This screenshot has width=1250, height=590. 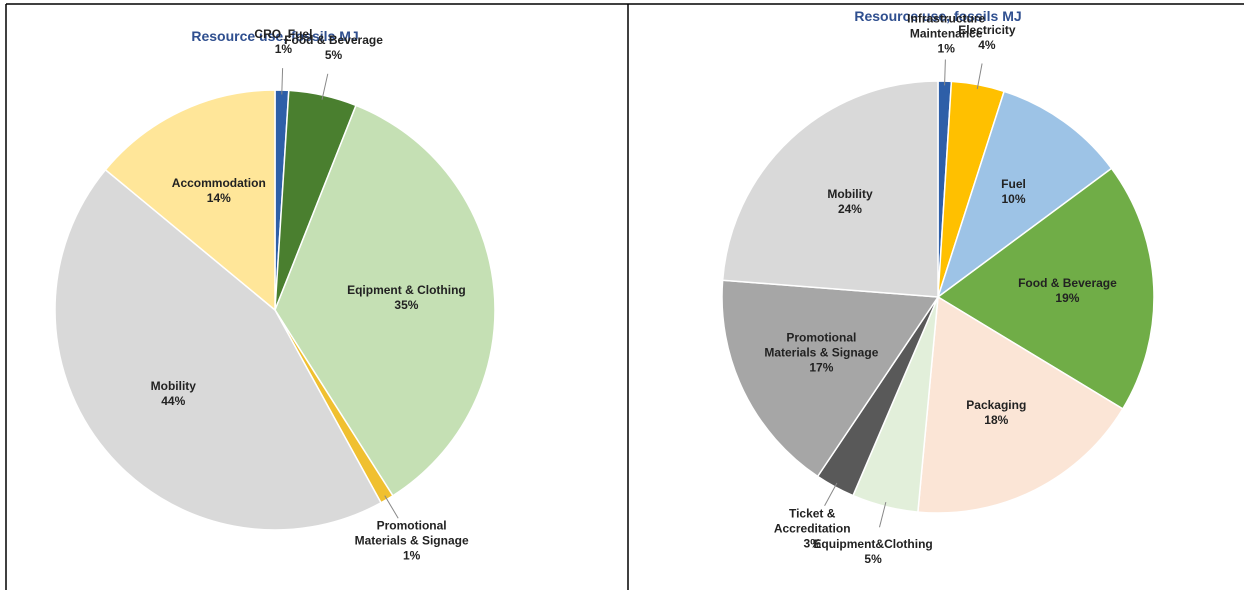 I want to click on slice-label: Equipment&Clothing 5%, so click(x=872, y=552).